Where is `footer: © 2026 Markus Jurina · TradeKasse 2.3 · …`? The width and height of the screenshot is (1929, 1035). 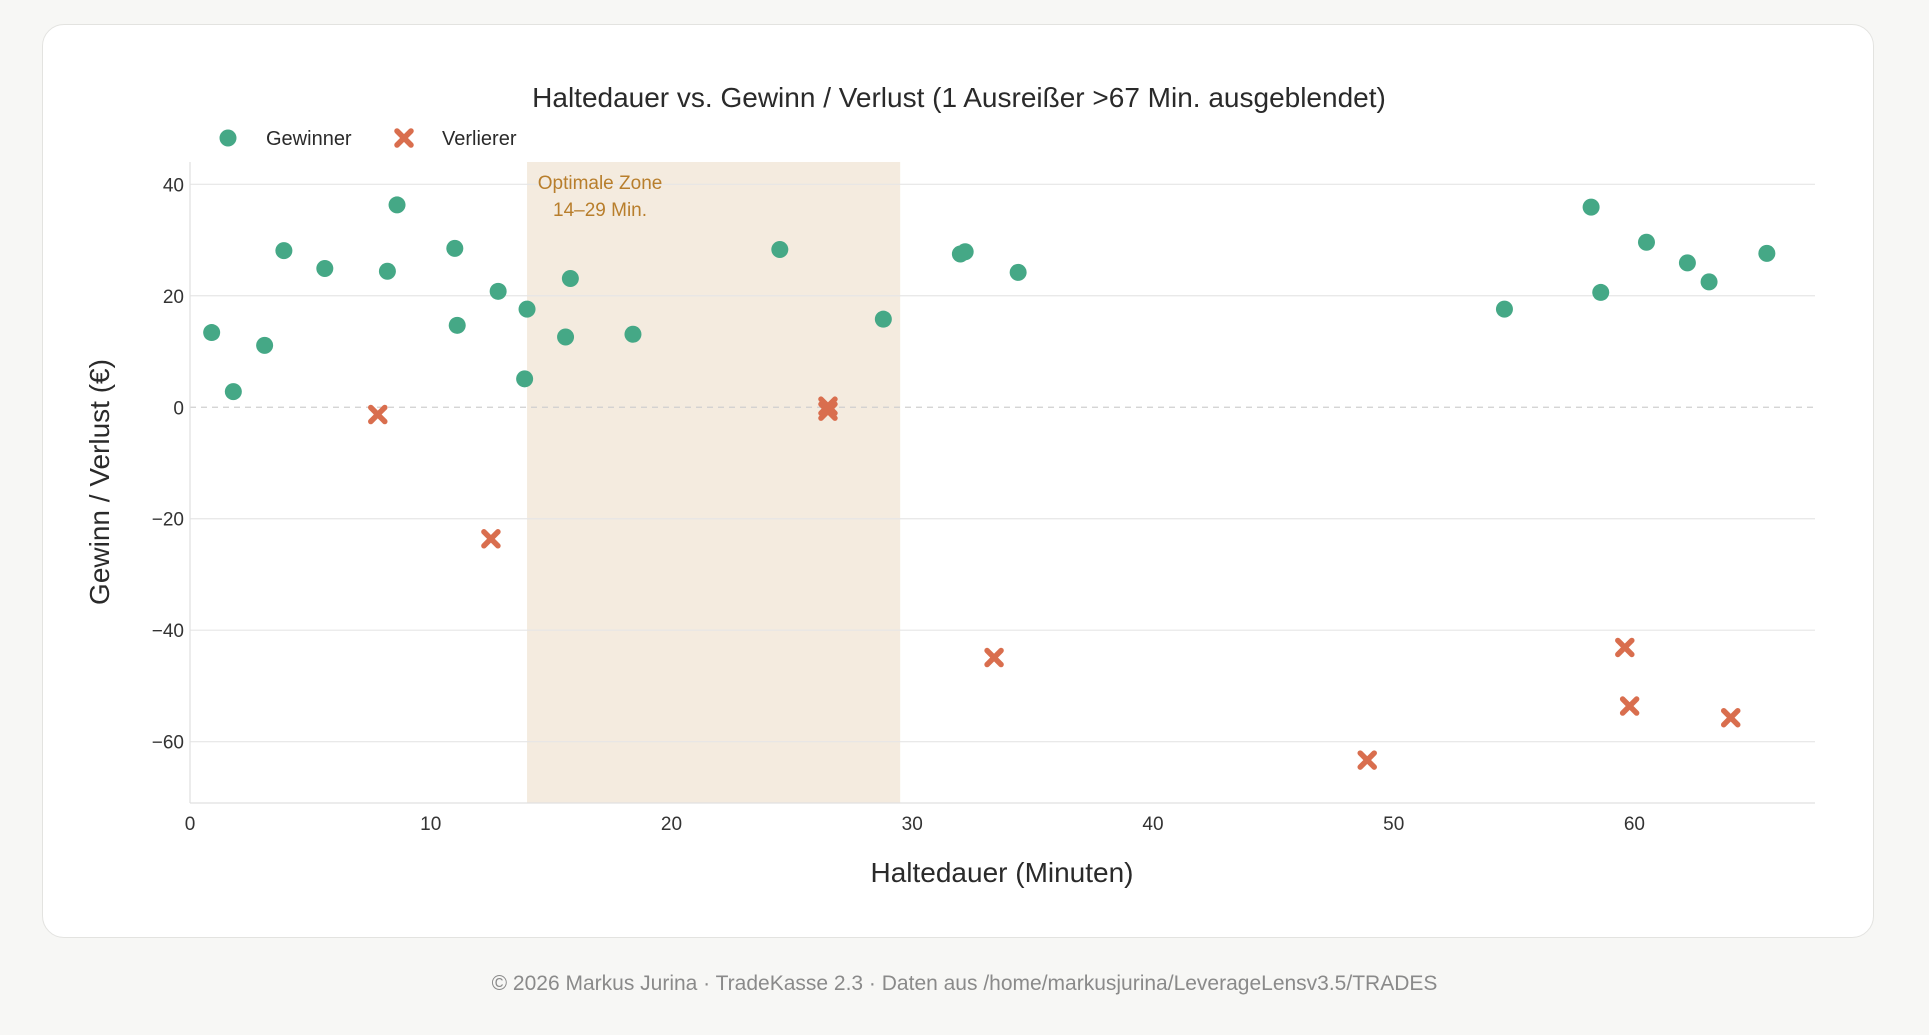 footer: © 2026 Markus Jurina · TradeKasse 2.3 · … is located at coordinates (964, 983).